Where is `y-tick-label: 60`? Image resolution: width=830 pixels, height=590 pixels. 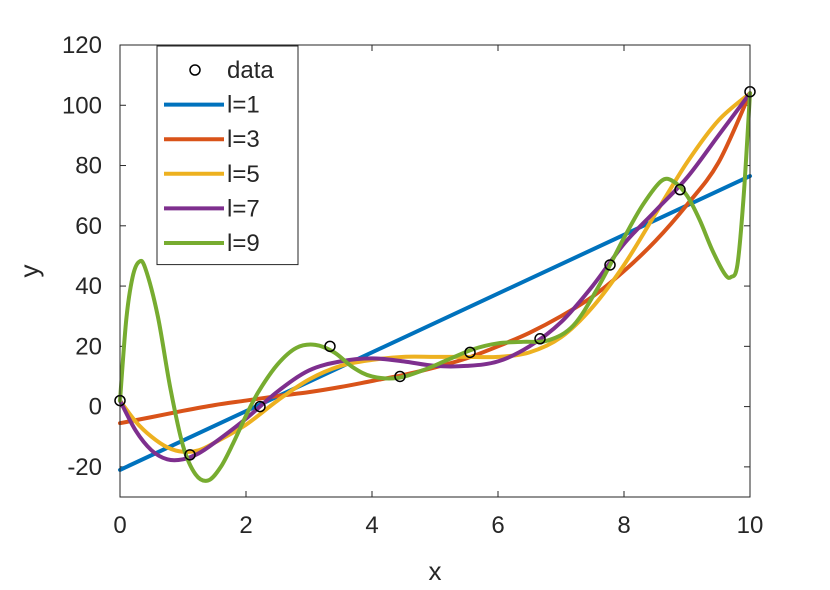
y-tick-label: 60 is located at coordinates (88, 226).